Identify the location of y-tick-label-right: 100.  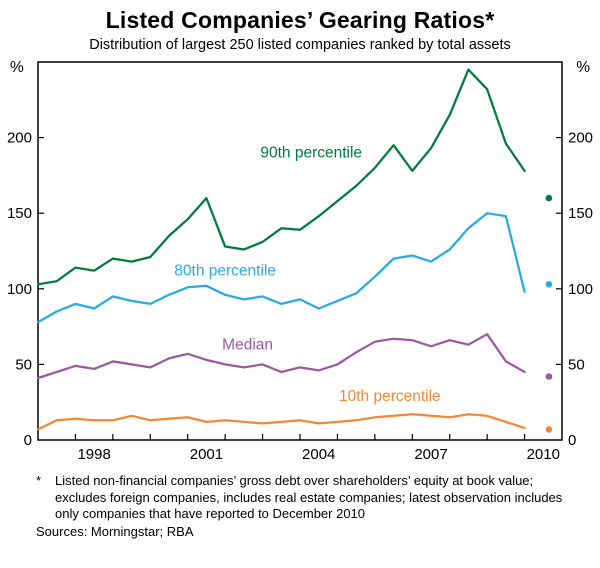
(580, 289).